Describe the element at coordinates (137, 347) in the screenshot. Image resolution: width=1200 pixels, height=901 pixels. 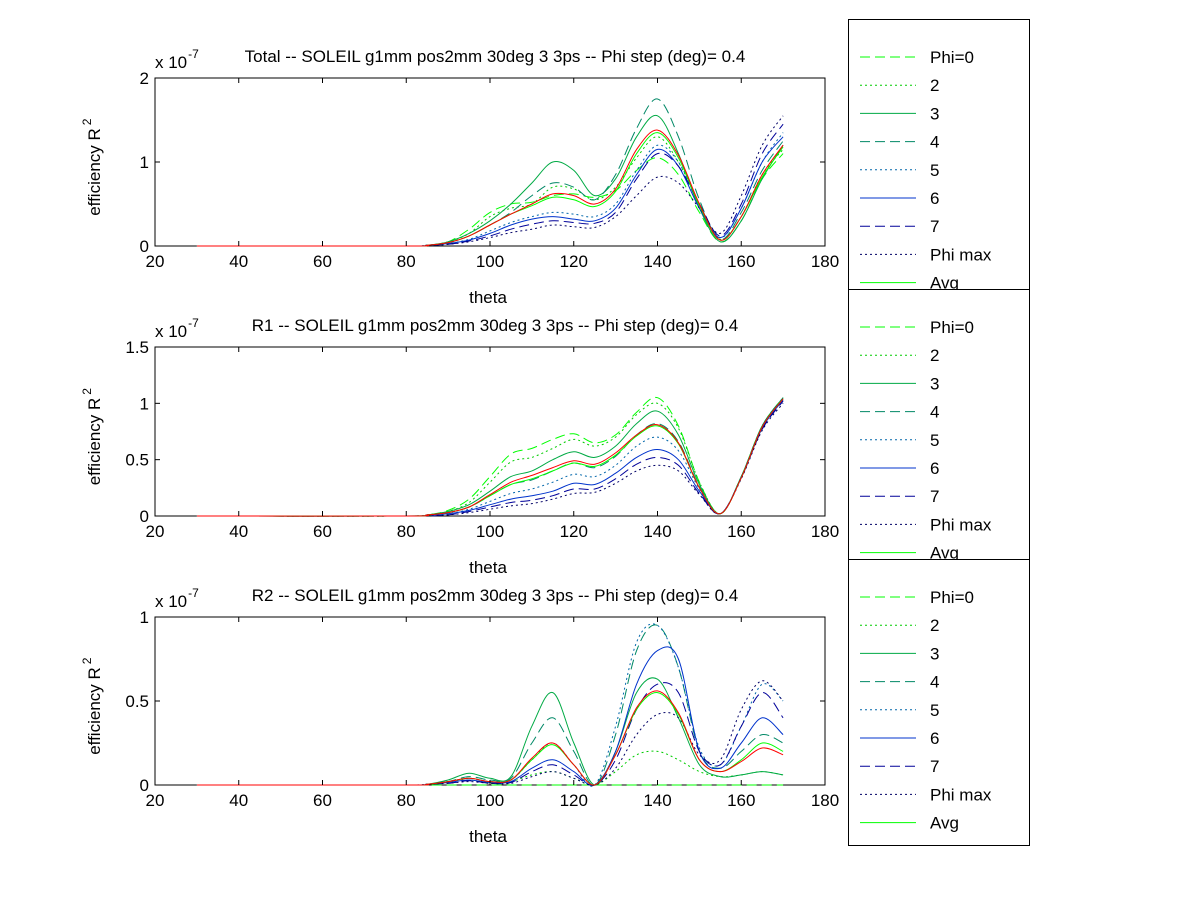
I see `y-tick-label: 1.5` at that location.